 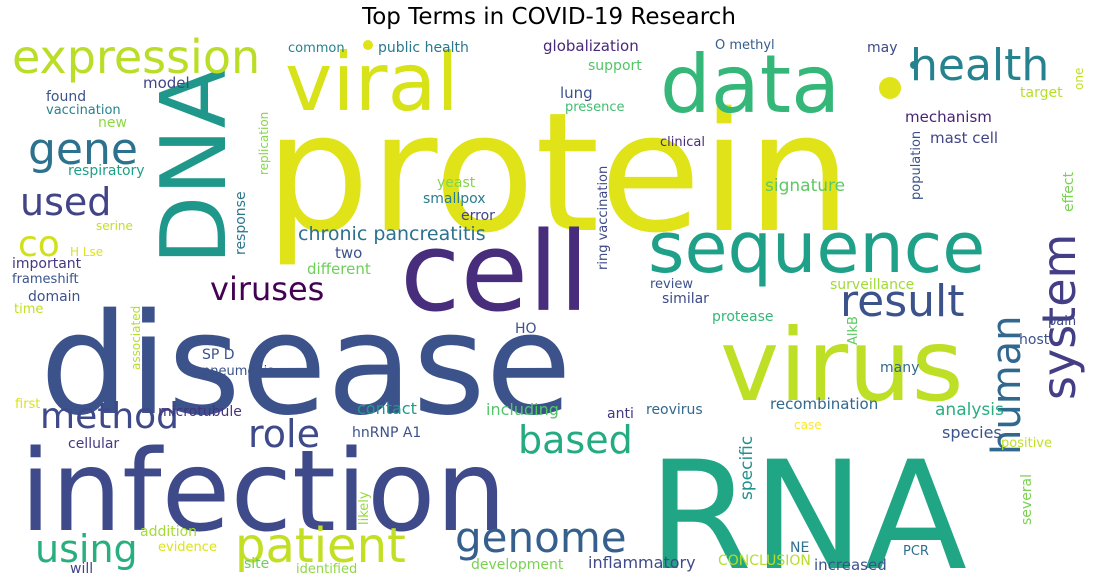 I want to click on word-two: two, so click(x=348, y=253).